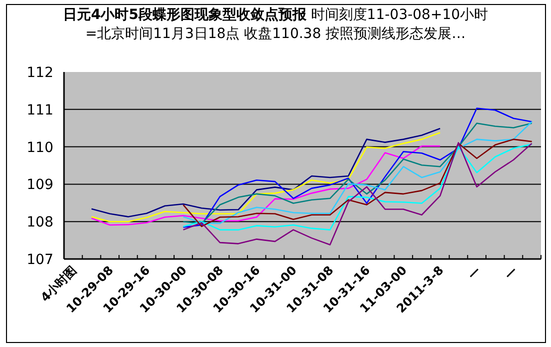 The width and height of the screenshot is (551, 347). What do you see at coordinates (40, 260) in the screenshot?
I see `y-tick-label: 107` at bounding box center [40, 260].